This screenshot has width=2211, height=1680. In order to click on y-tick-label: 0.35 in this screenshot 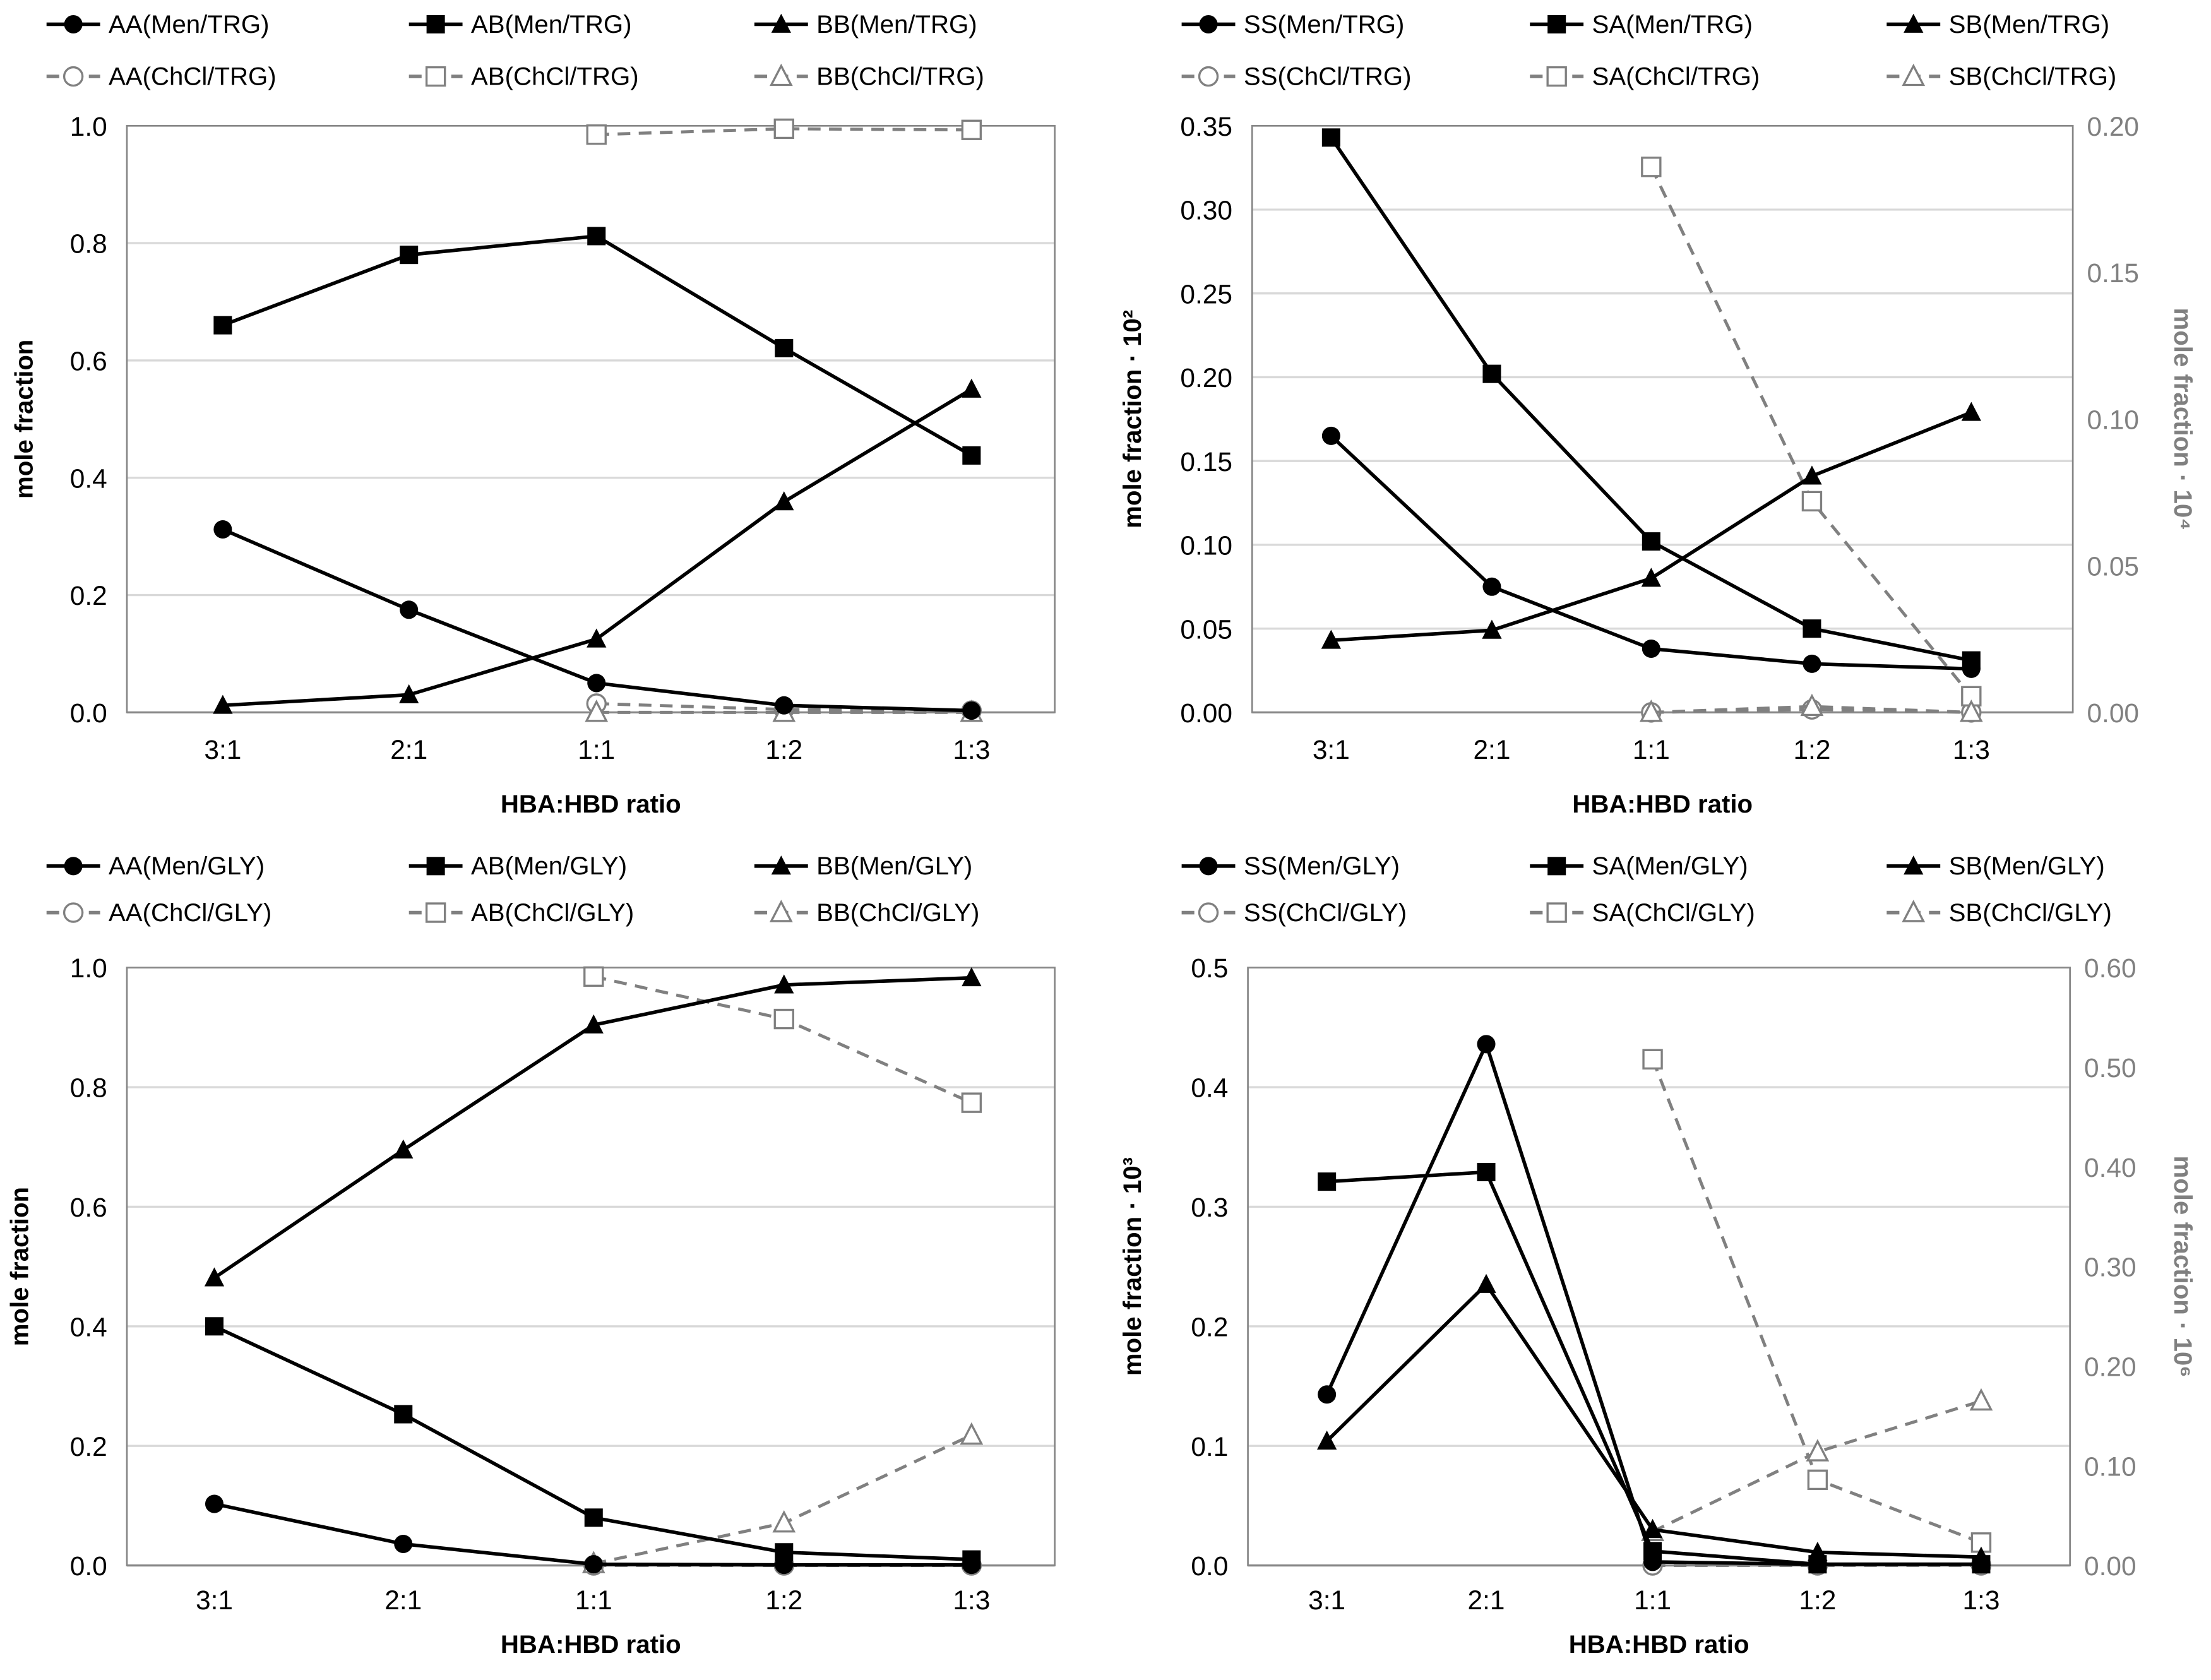, I will do `click(1206, 127)`.